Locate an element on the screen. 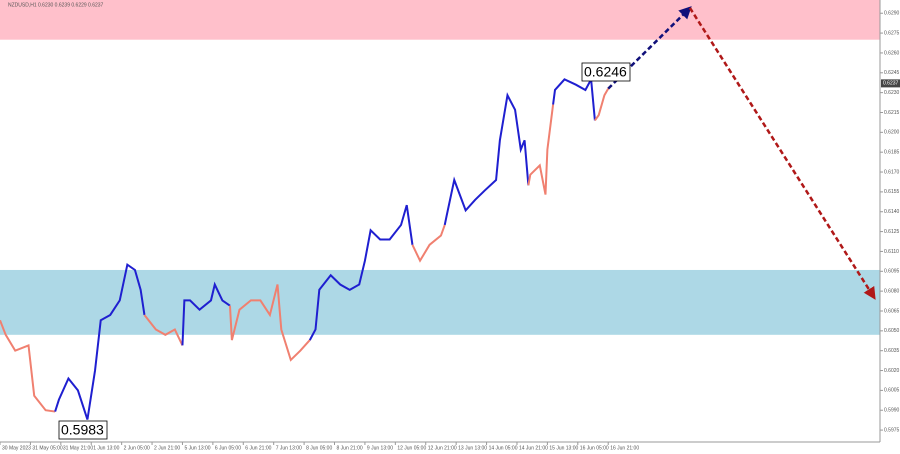 The width and height of the screenshot is (900, 454). x-tick-label: 16 Jun 21:00 is located at coordinates (624, 448).